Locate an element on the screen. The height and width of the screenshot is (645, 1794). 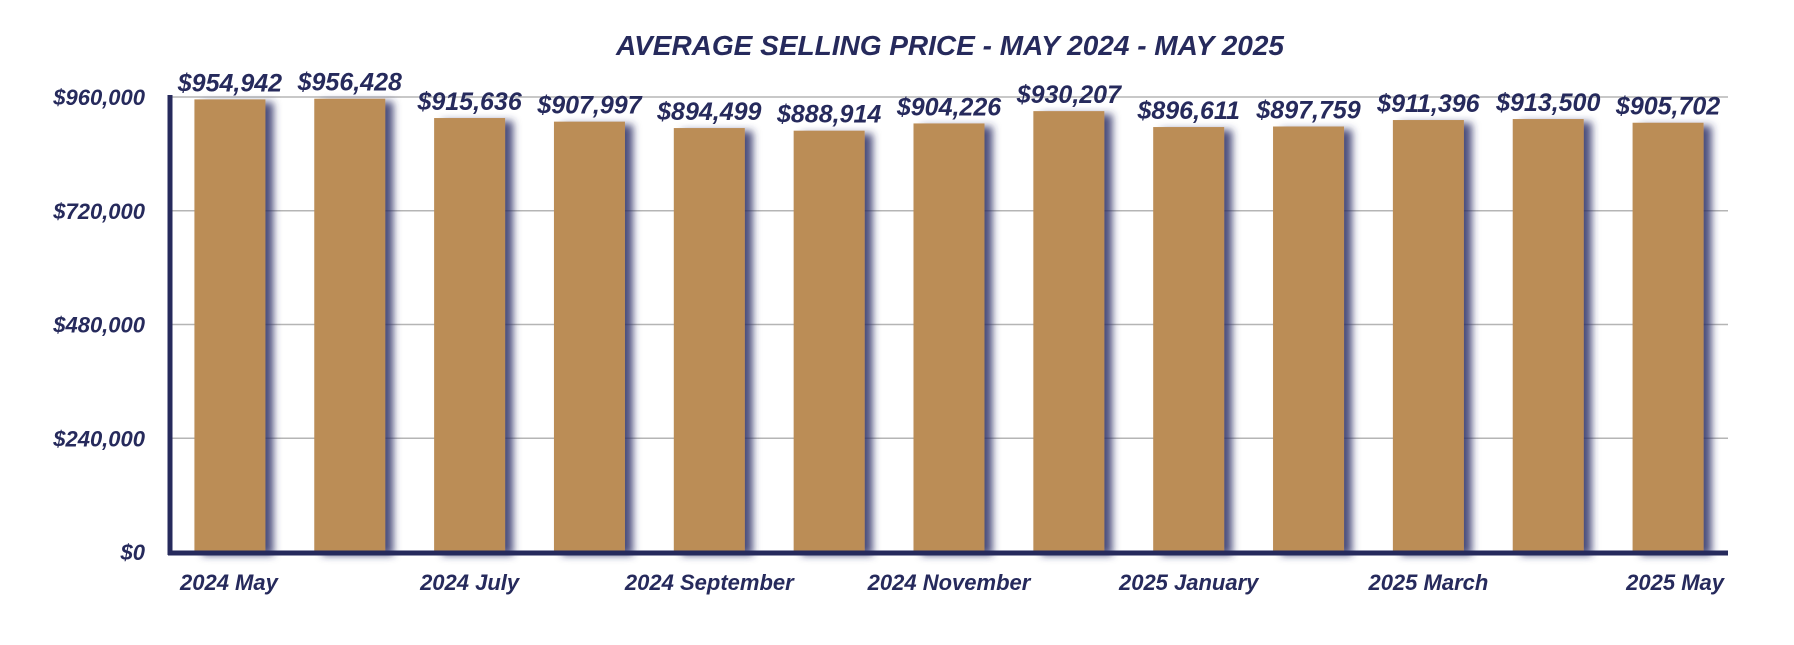
data-label: $904,226 is located at coordinates (949, 107).